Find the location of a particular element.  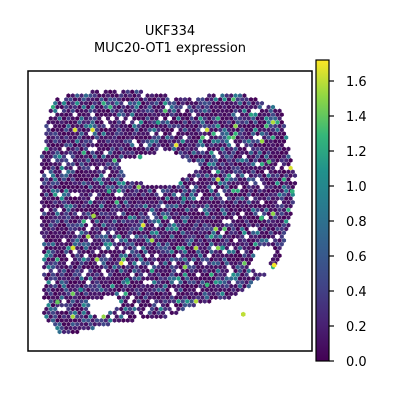

colorbar-tick-label: 0.6 is located at coordinates (356, 257).